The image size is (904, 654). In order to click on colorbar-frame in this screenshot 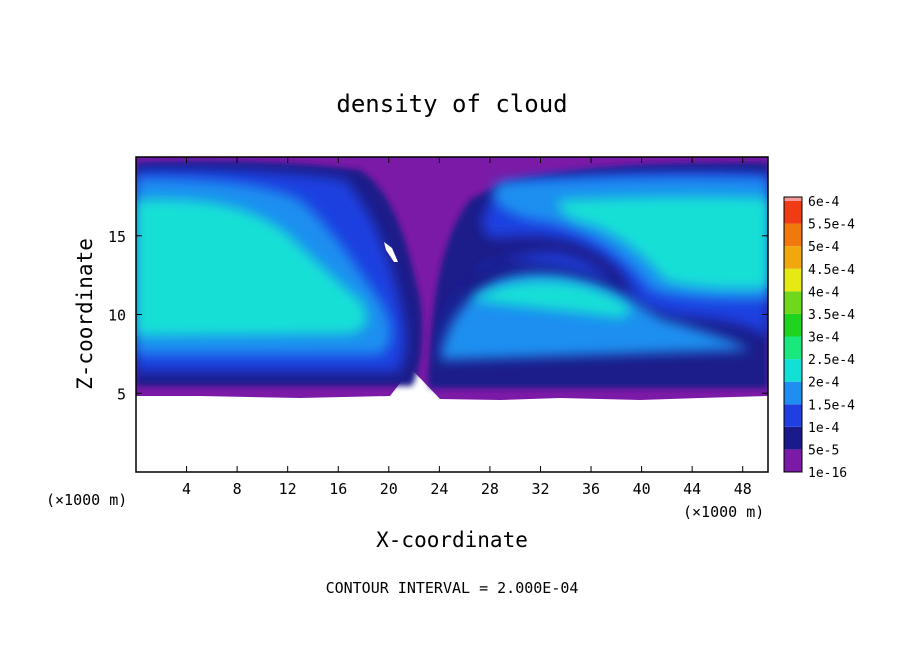, I will do `click(793, 334)`.